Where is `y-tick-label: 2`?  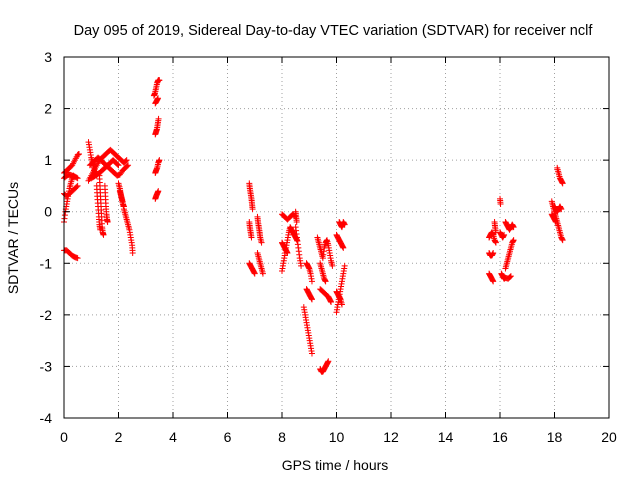 y-tick-label: 2 is located at coordinates (48, 109).